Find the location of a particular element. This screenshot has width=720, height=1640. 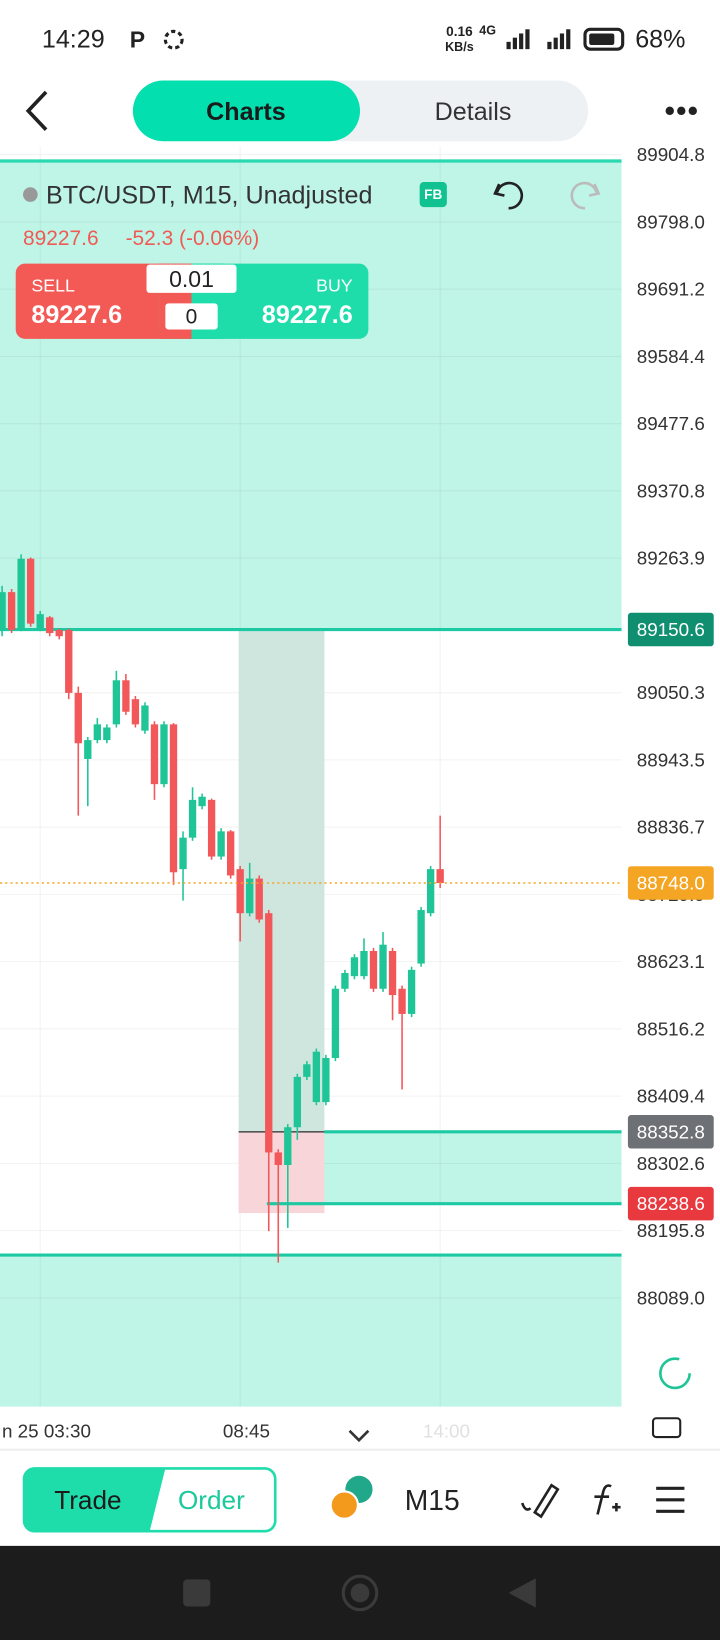

current-price-tag is located at coordinates (670, 883).